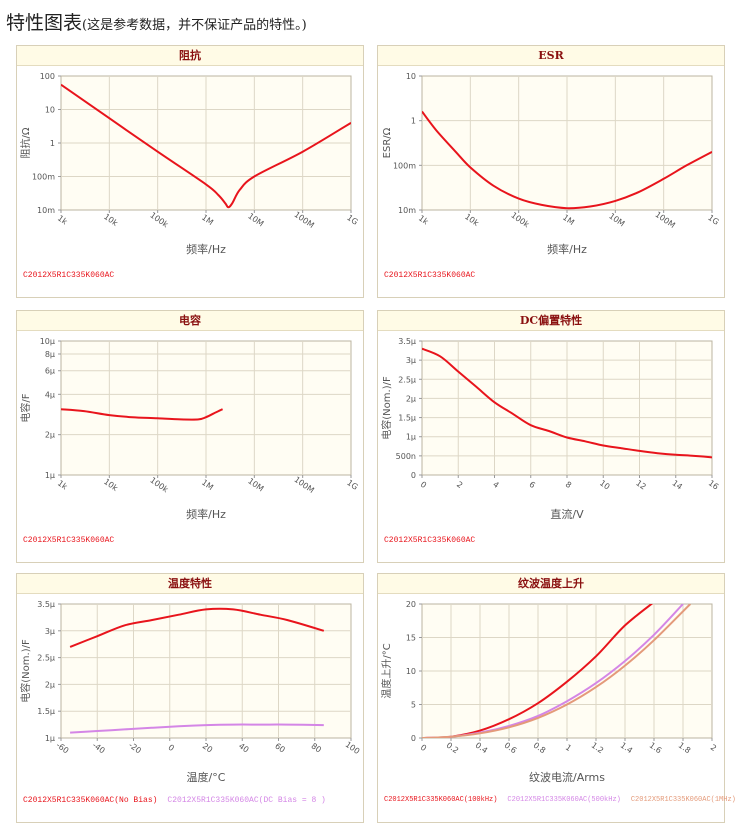  I want to click on x-tick-label: 80, so click(316, 747).